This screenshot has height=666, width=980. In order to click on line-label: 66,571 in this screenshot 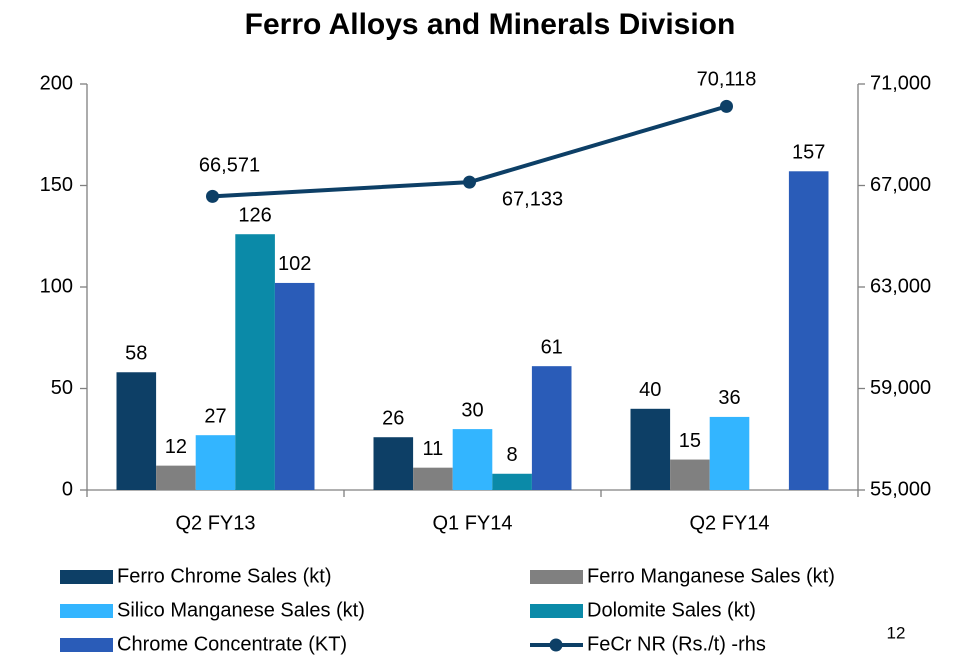, I will do `click(229, 166)`.